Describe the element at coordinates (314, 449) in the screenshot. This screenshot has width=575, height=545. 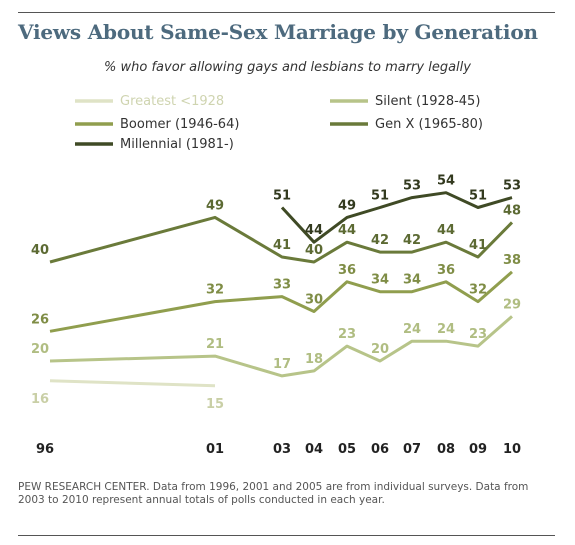
I see `x-tick-label: 04` at that location.